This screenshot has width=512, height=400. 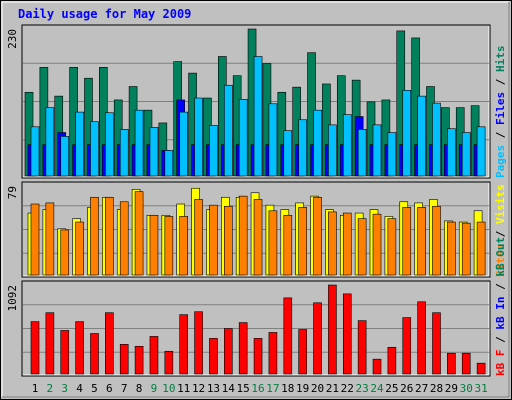 What do you see at coordinates (500, 363) in the screenshot?
I see `legend-entry: kB F` at bounding box center [500, 363].